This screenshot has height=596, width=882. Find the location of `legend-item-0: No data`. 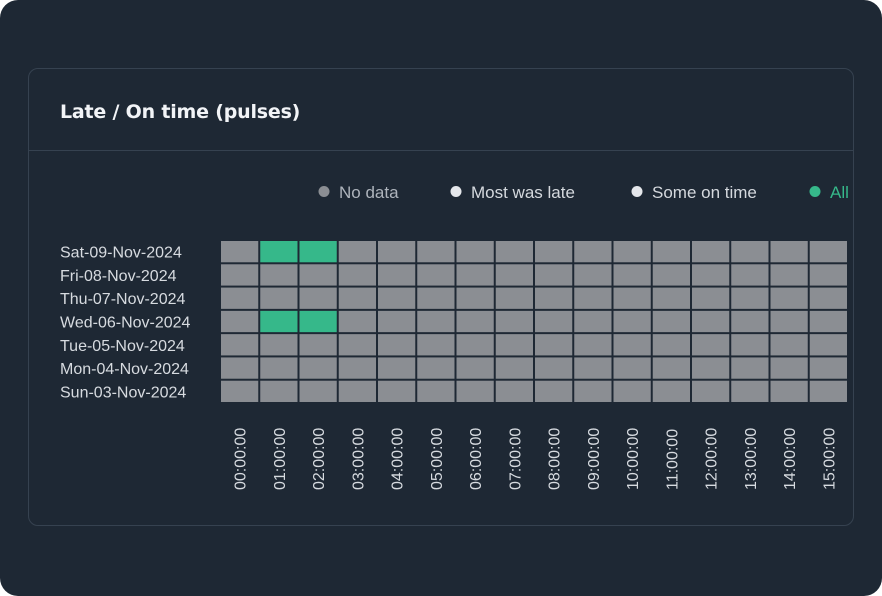

legend-item-0: No data is located at coordinates (359, 192).